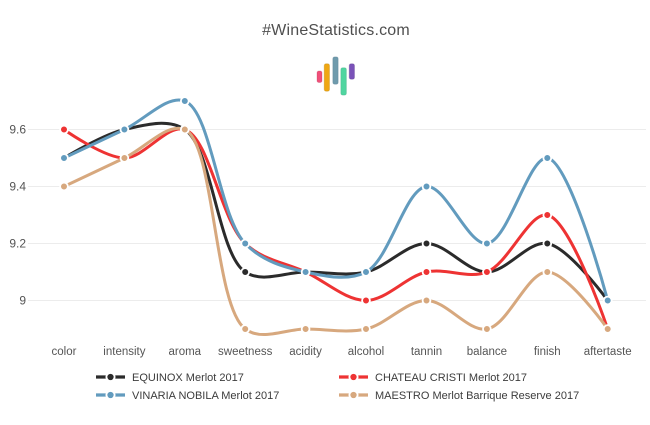  I want to click on svg-text: balance, so click(487, 352).